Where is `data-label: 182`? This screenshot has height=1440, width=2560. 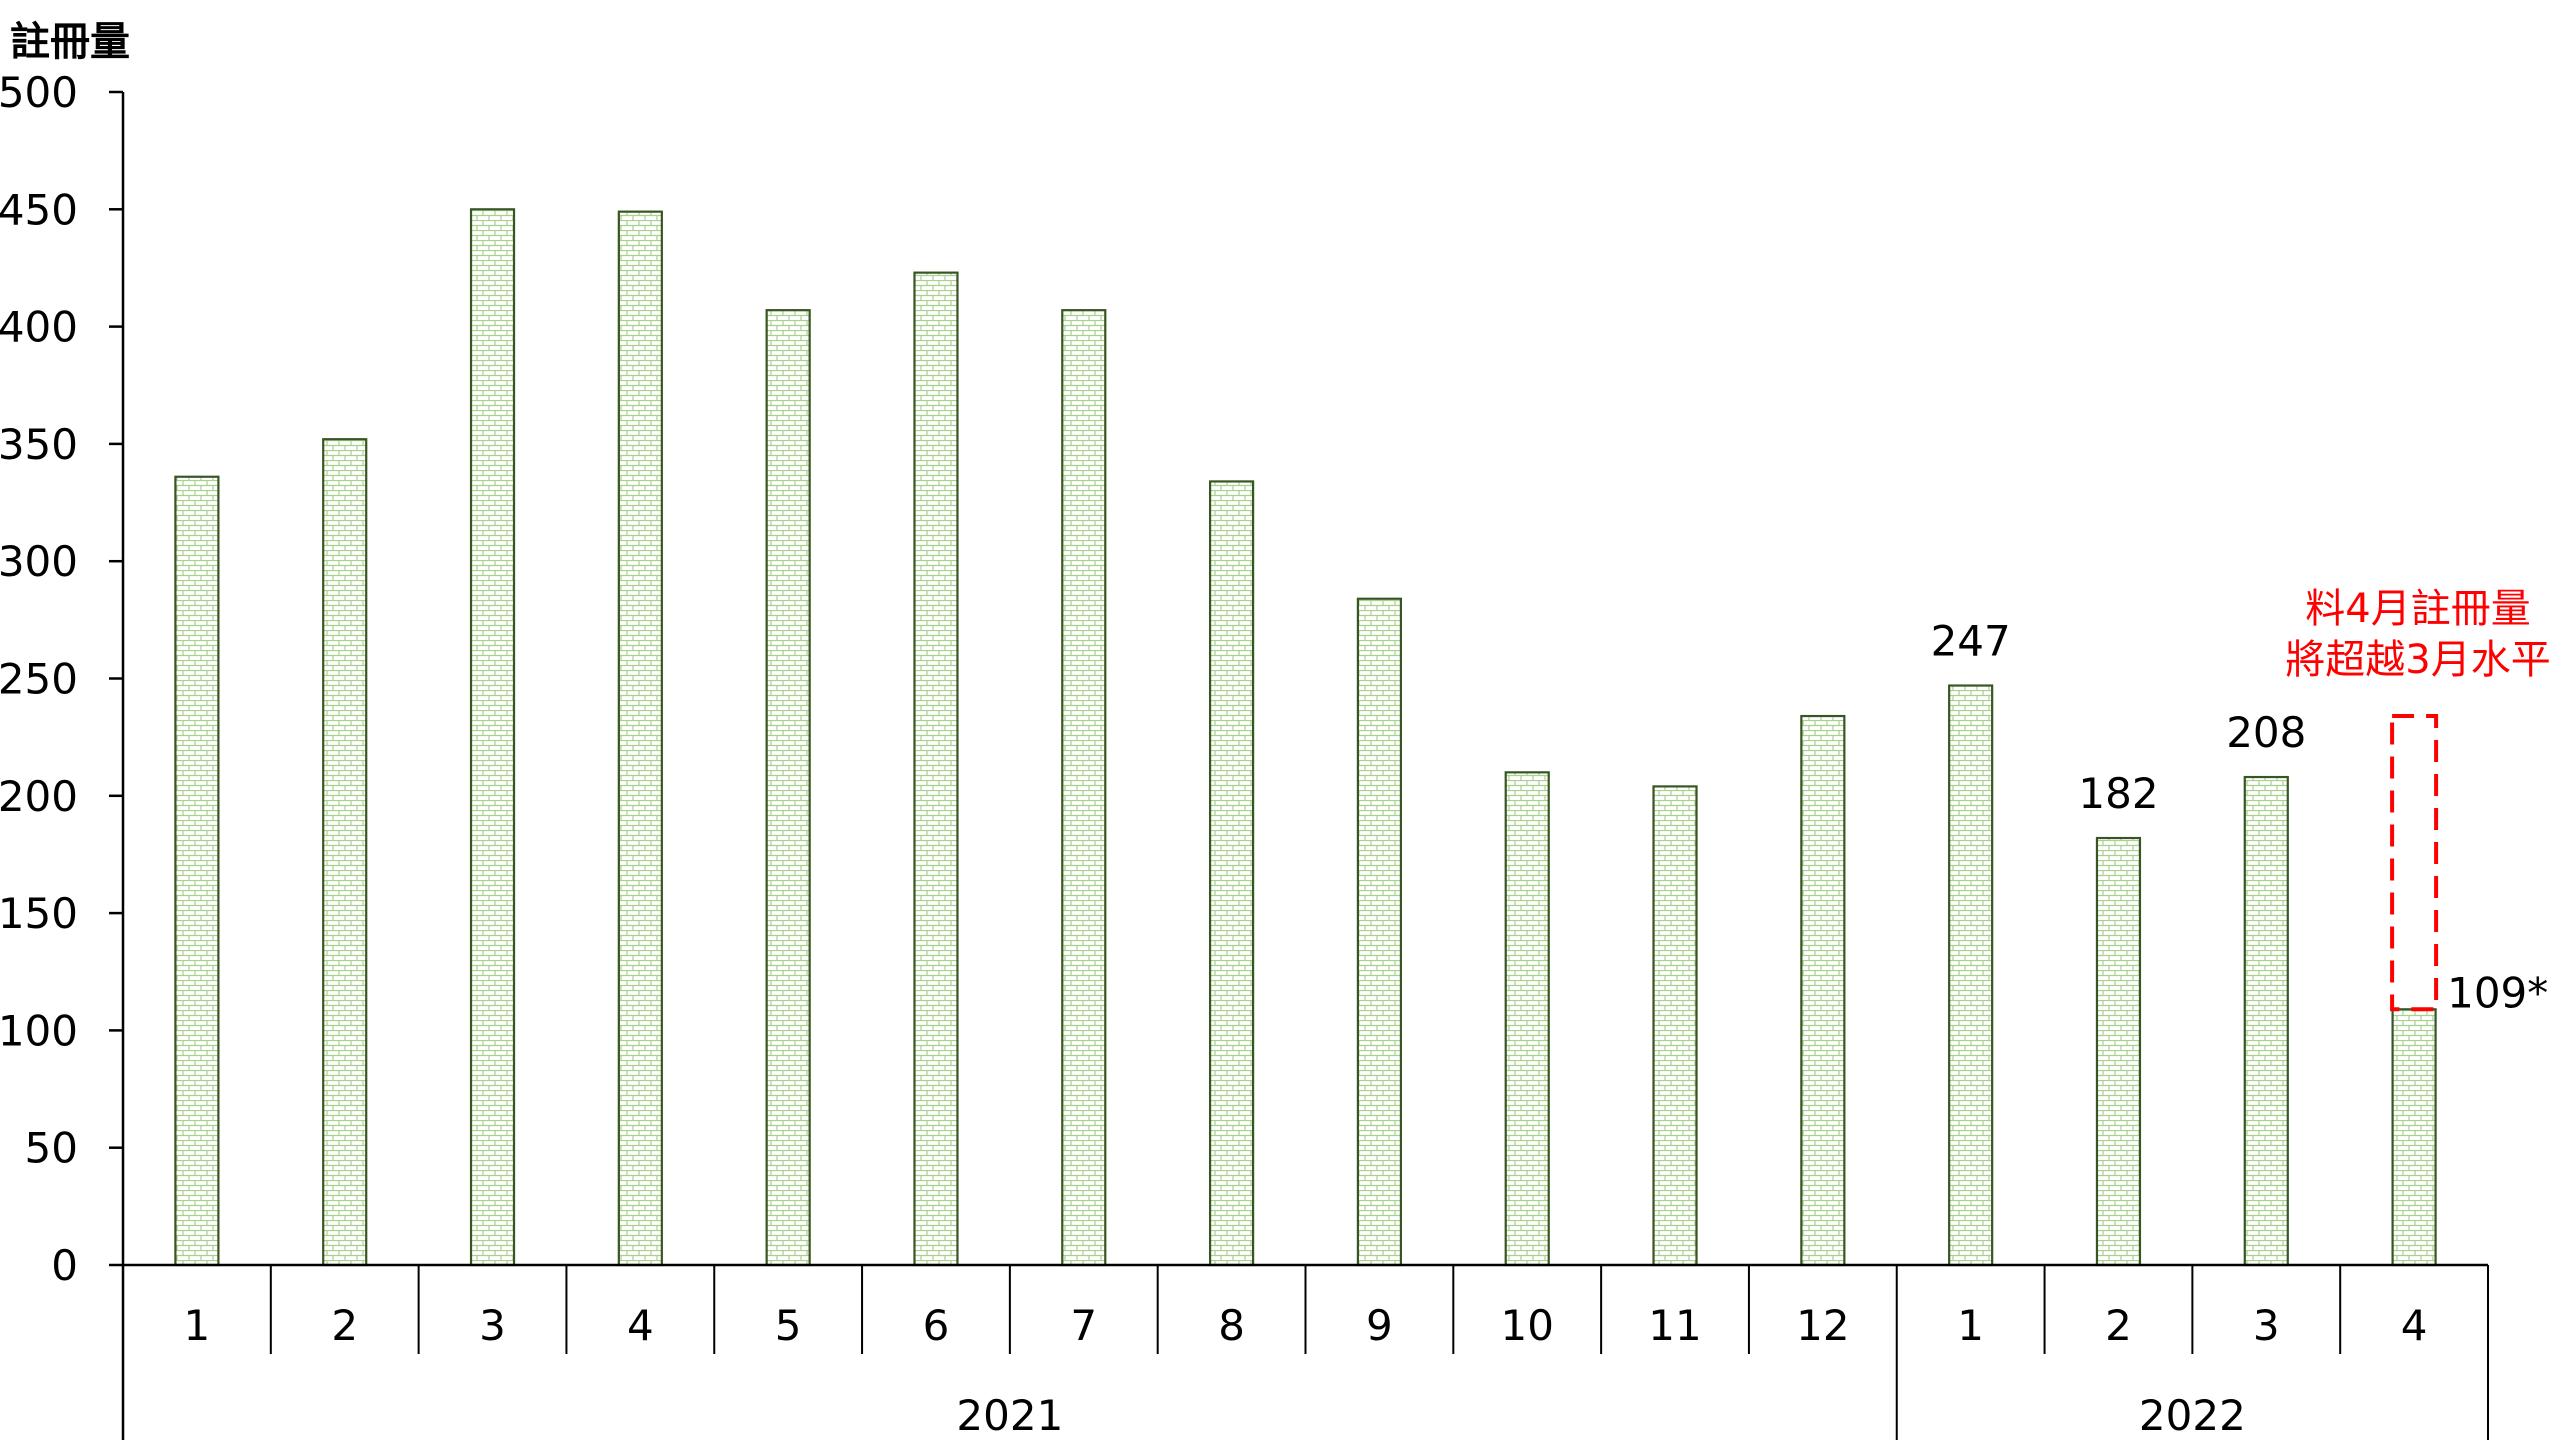
data-label: 182 is located at coordinates (2118, 793).